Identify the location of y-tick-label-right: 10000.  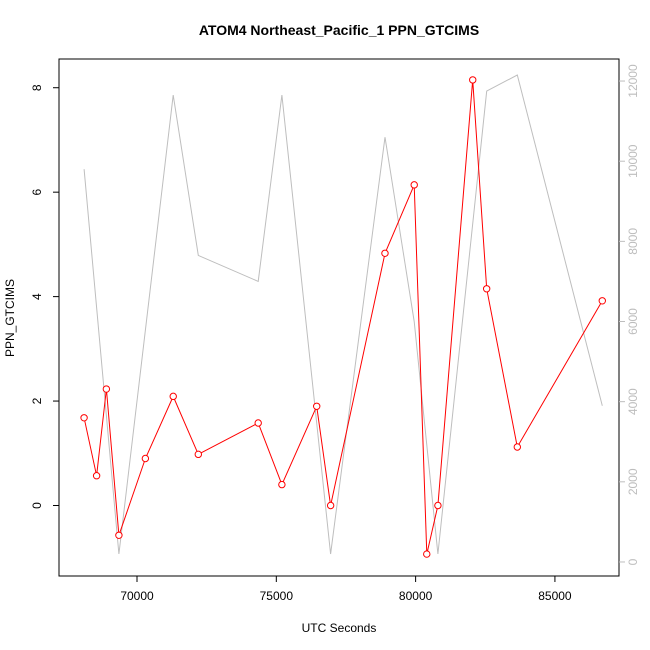
(633, 161).